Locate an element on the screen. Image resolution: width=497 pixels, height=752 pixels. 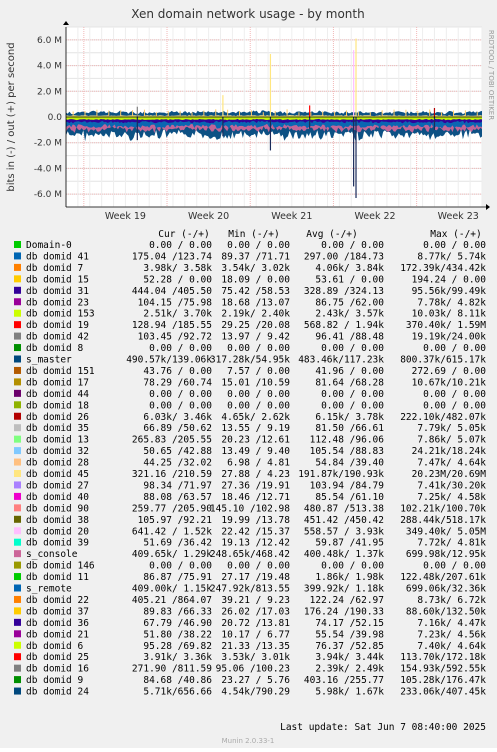
legend-header-0: Cur (-/+) is located at coordinates (183, 234).